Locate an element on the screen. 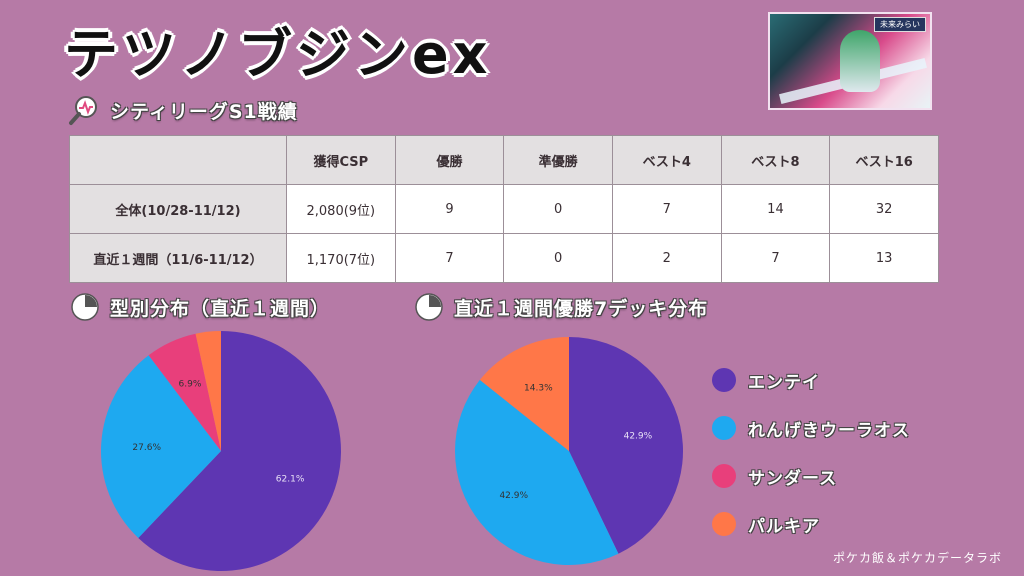  magnifier-chart-icon is located at coordinates (83, 110).